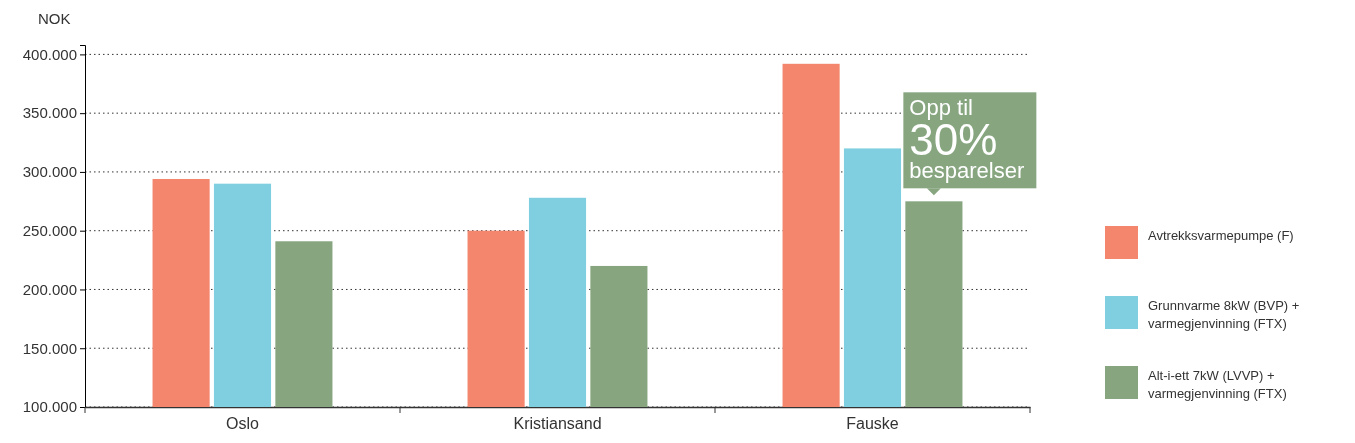 The height and width of the screenshot is (443, 1355). Describe the element at coordinates (557, 424) in the screenshot. I see `x-tick-label: Kristiansand` at that location.